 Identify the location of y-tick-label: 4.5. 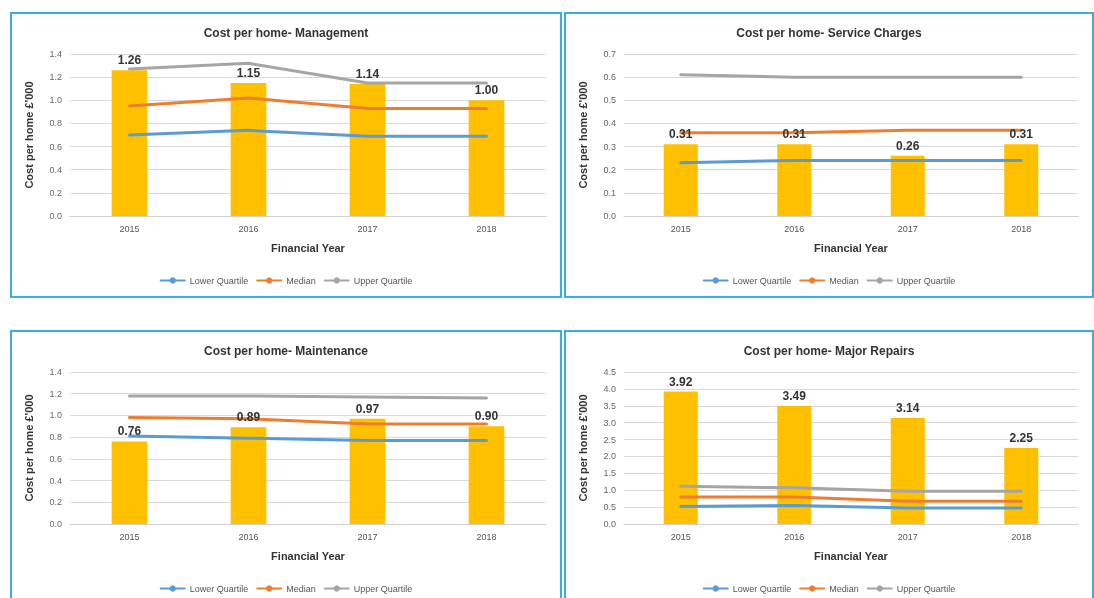
(609, 372).